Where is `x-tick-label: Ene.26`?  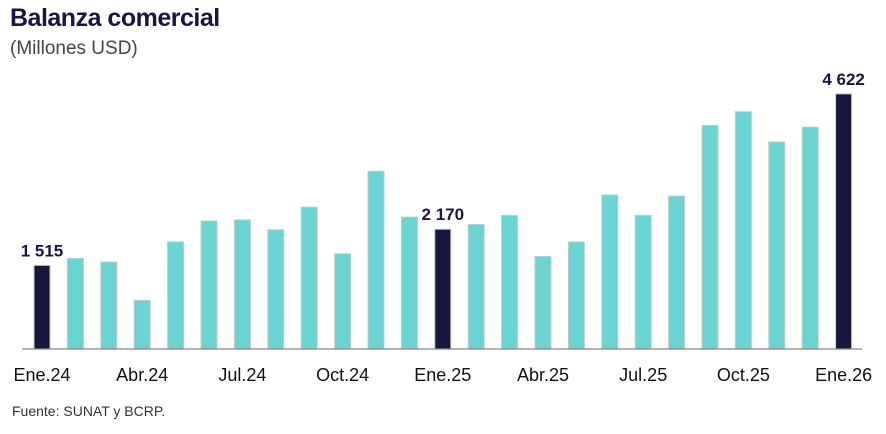
x-tick-label: Ene.26 is located at coordinates (843, 375).